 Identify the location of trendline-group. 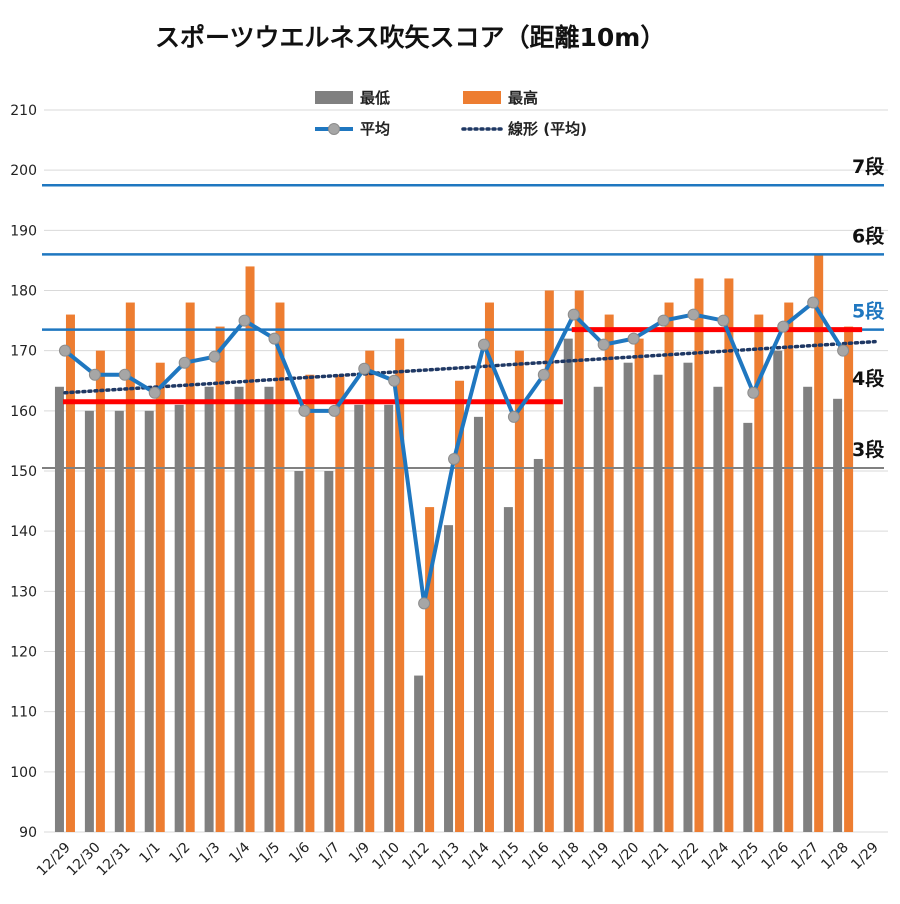
(470, 367).